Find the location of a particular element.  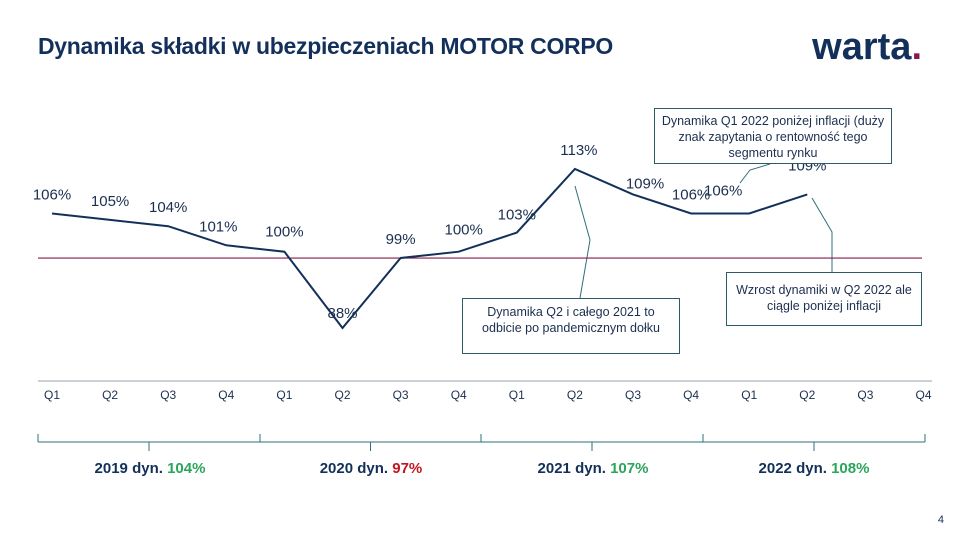

point-label: 99% is located at coordinates (401, 239).